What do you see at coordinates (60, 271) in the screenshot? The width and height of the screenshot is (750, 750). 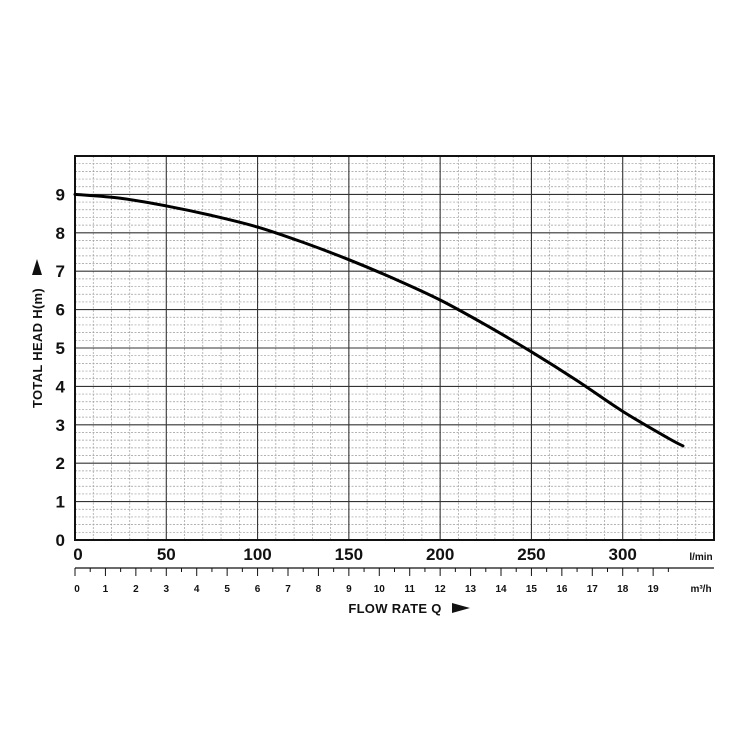 I see `y-tick-label: 7` at bounding box center [60, 271].